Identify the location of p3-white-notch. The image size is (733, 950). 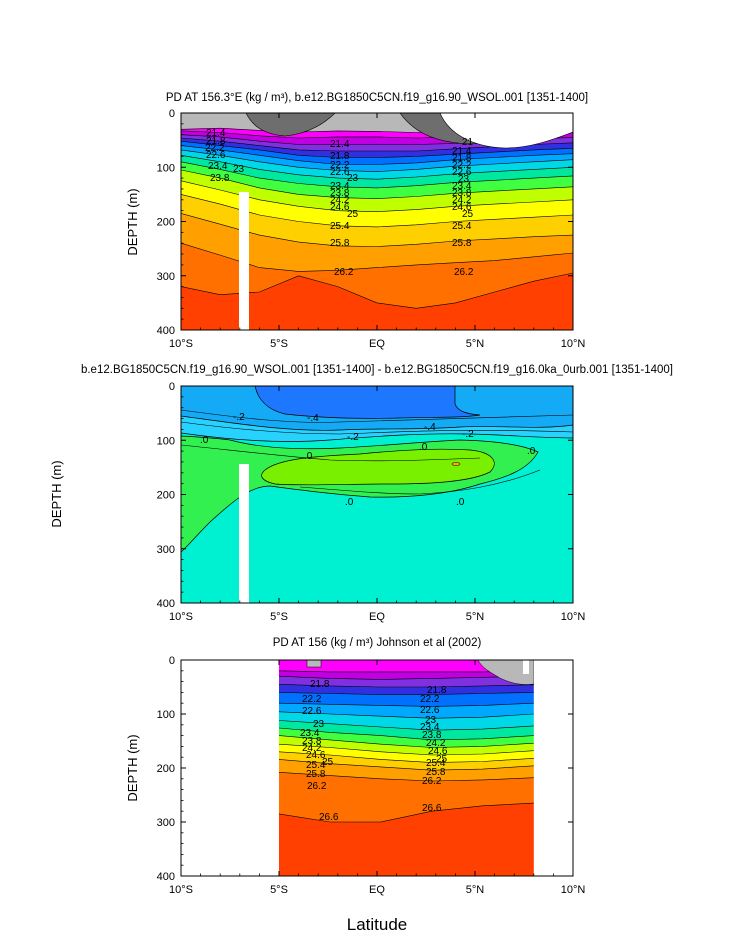
(526, 667).